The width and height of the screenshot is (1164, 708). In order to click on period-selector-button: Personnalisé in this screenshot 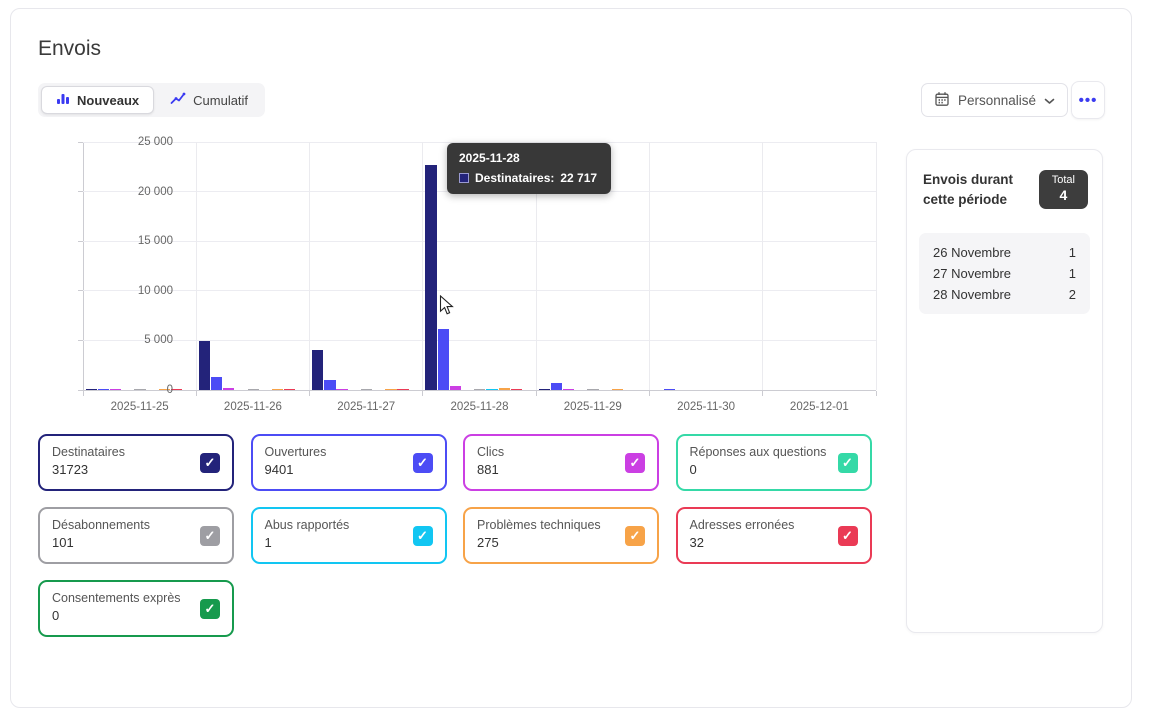, I will do `click(995, 100)`.